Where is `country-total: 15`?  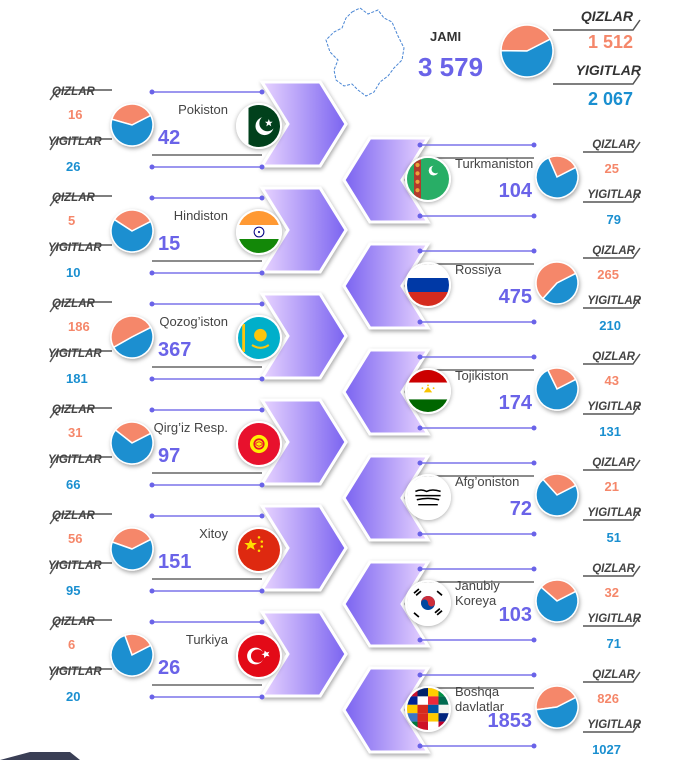 country-total: 15 is located at coordinates (169, 244).